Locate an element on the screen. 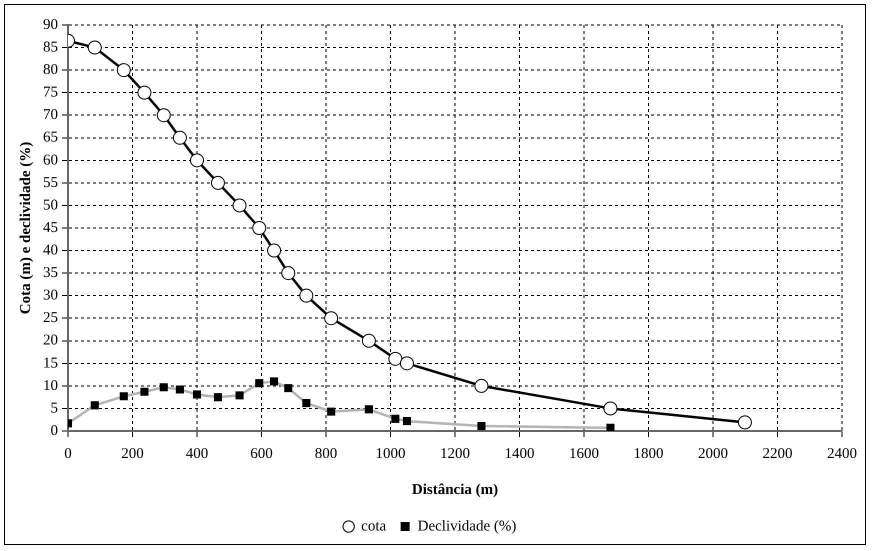 The width and height of the screenshot is (872, 551). y-tick-label: 80 is located at coordinates (50, 70).